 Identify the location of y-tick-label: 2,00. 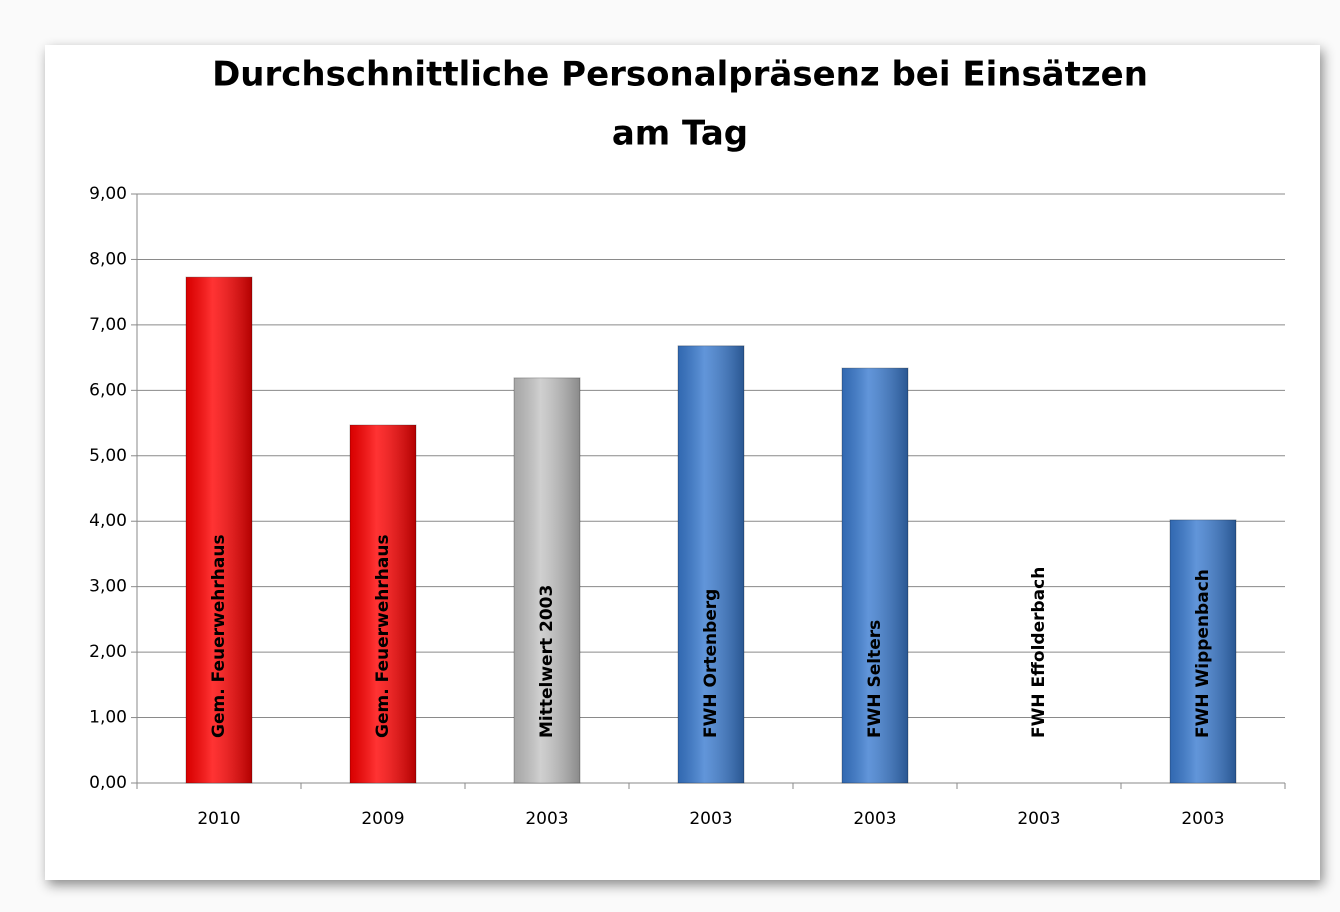
(108, 652).